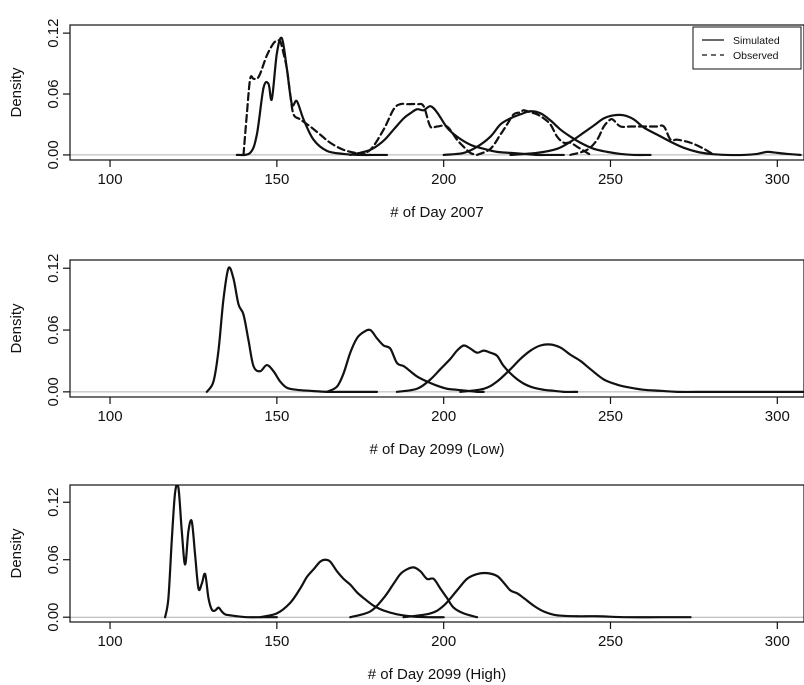 This screenshot has height=685, width=804. Describe the element at coordinates (756, 41) in the screenshot. I see `legend-label: Simulated` at that location.